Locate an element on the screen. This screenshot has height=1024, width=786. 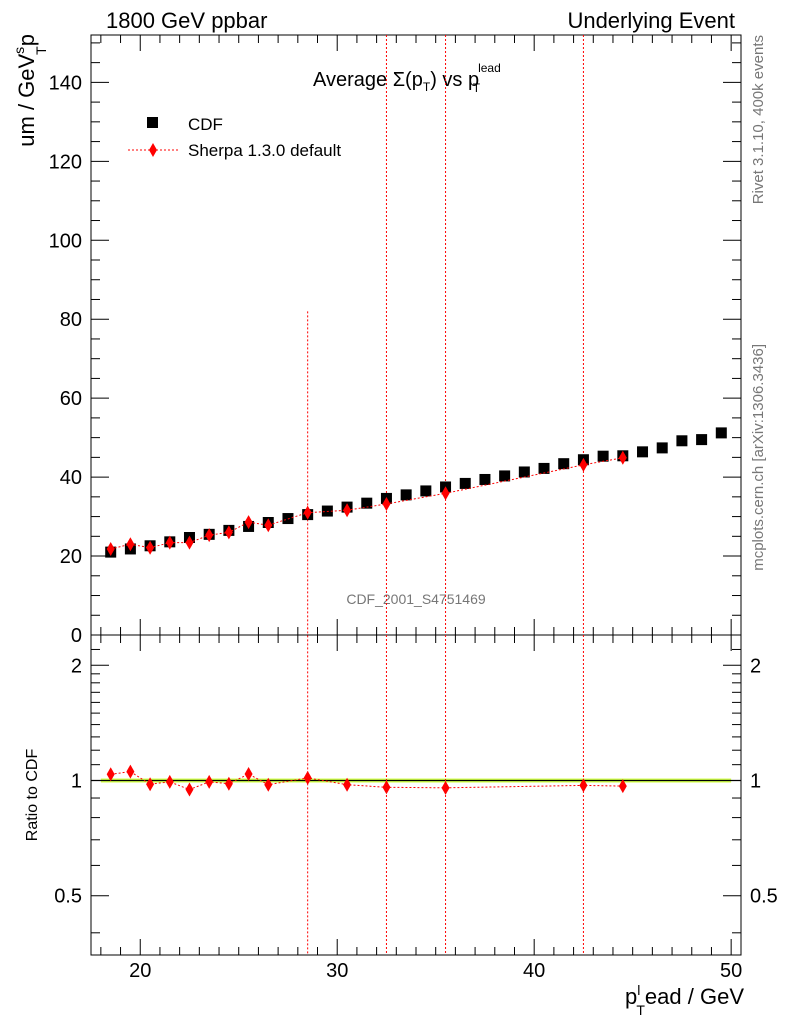
y-tick-label: 100 is located at coordinates (65, 241).